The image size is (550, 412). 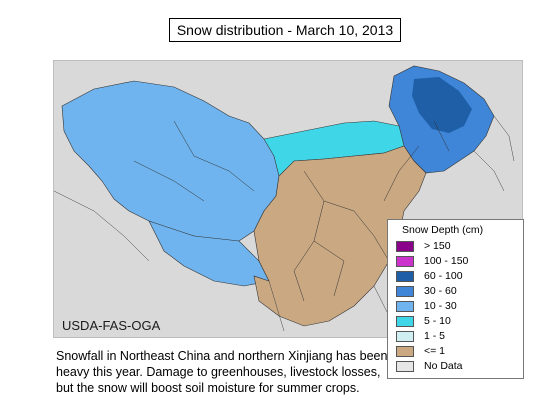 I want to click on legend-label: <= 1, so click(x=435, y=351).